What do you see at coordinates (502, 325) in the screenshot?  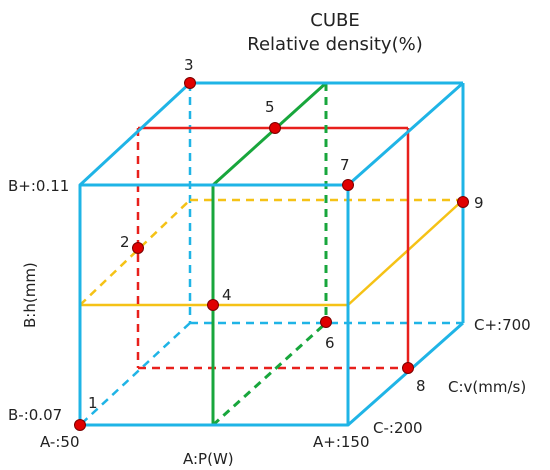 I see `c-plus-label: C+:700` at bounding box center [502, 325].